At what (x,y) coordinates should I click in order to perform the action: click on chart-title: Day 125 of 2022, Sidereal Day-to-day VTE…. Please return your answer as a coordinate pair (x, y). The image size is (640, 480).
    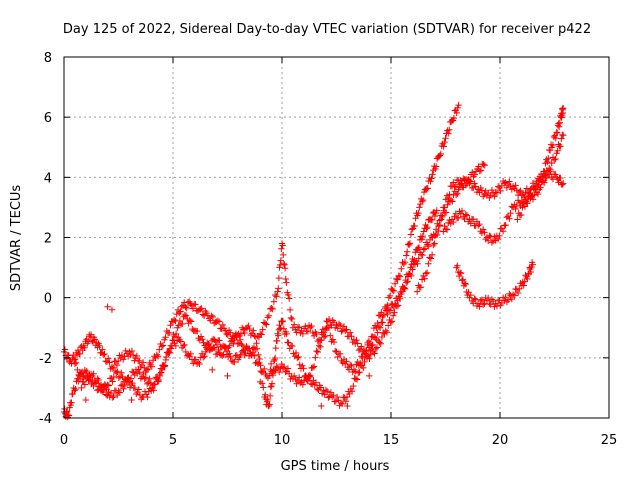
    Looking at the image, I should click on (327, 29).